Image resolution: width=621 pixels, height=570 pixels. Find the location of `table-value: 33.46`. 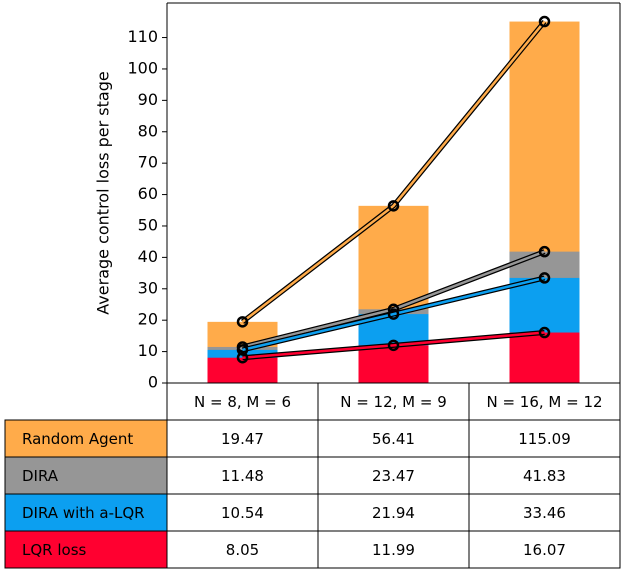

table-value: 33.46 is located at coordinates (544, 513).